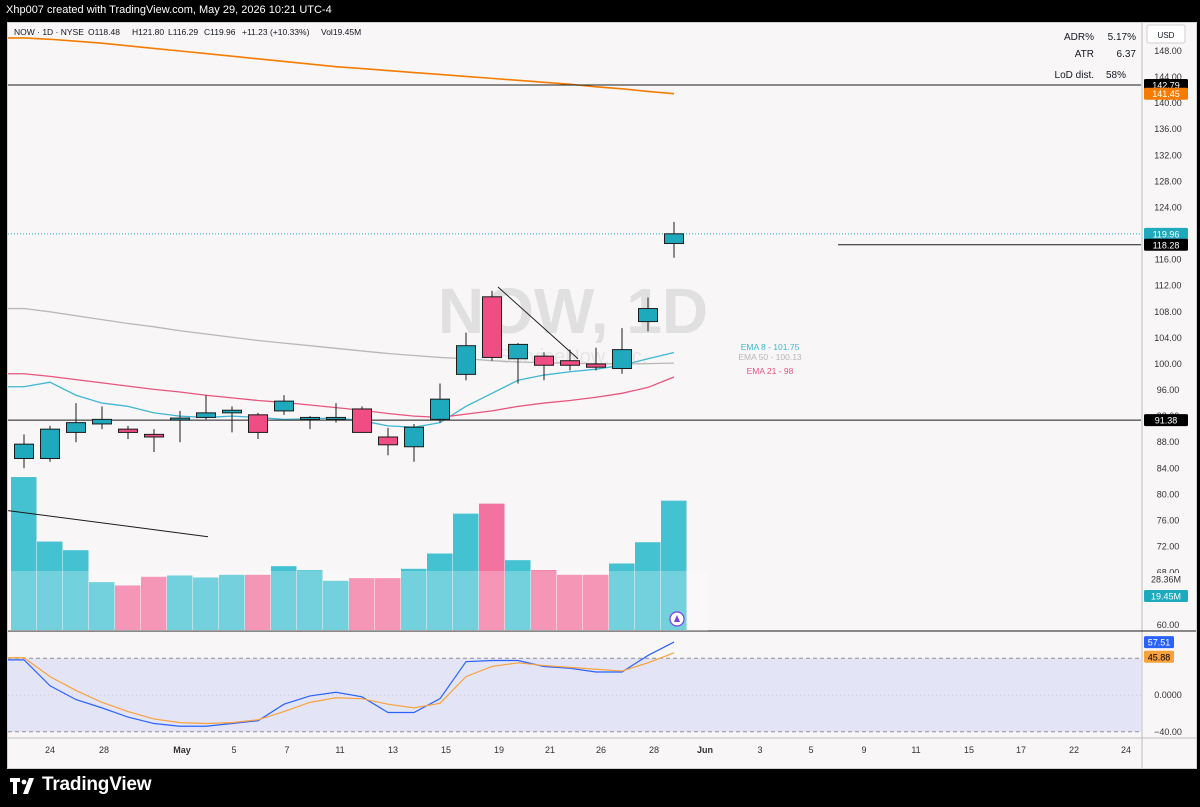 The height and width of the screenshot is (807, 1200). Describe the element at coordinates (220, 32) in the screenshot. I see `legend-close: C119.96` at that location.